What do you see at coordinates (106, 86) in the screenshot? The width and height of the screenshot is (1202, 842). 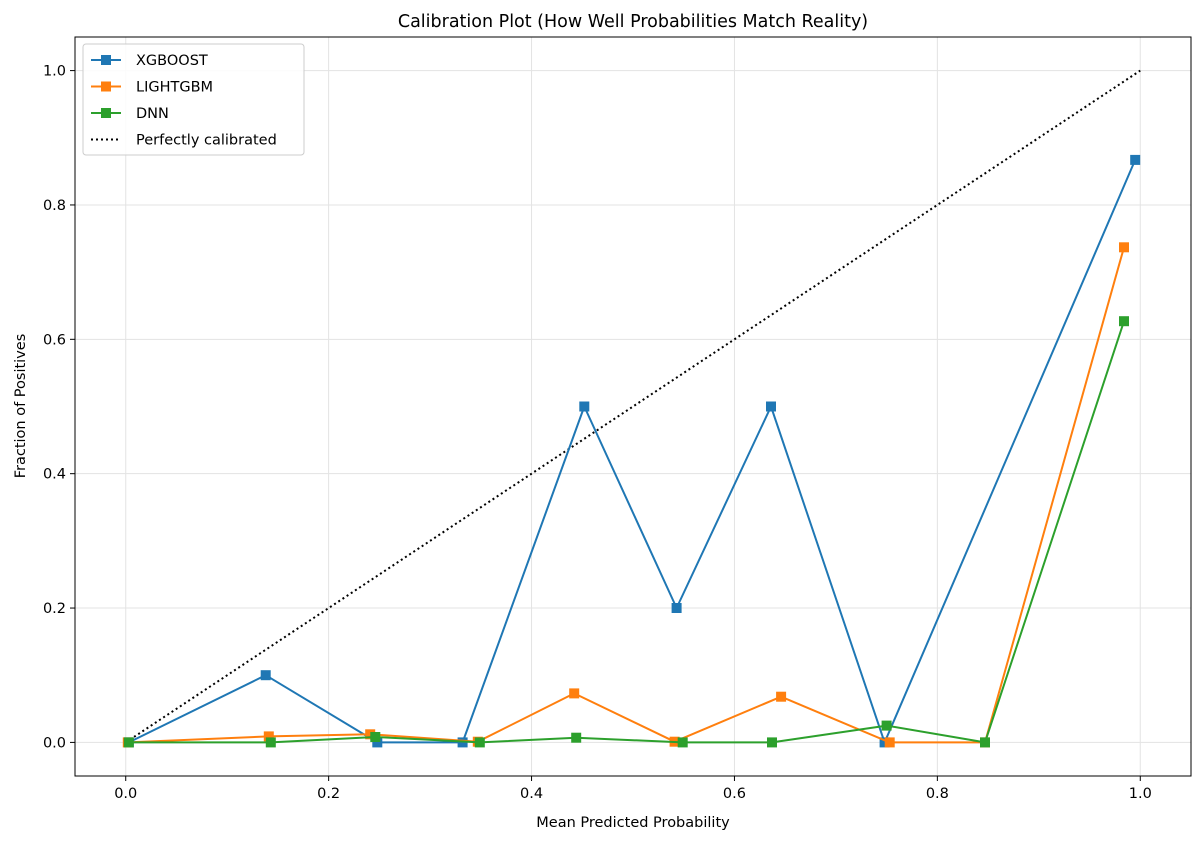 I see `legend-marker-lightgbm` at bounding box center [106, 86].